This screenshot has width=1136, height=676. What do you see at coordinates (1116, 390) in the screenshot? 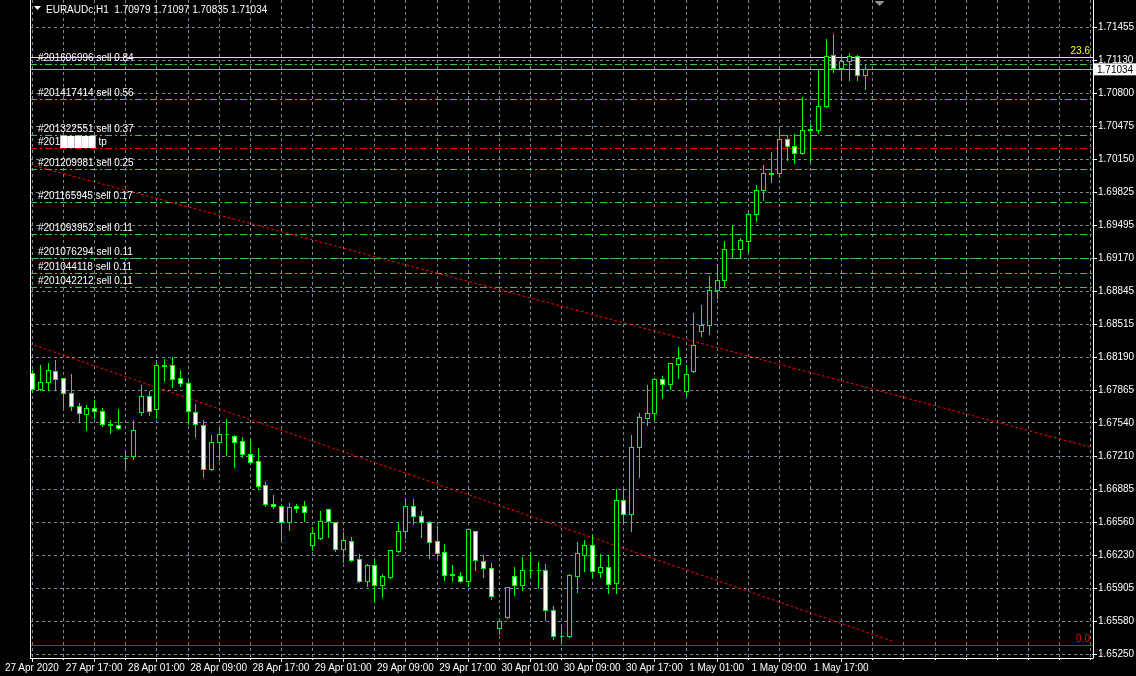
I see `y-tick-label: 1.67865` at bounding box center [1116, 390].